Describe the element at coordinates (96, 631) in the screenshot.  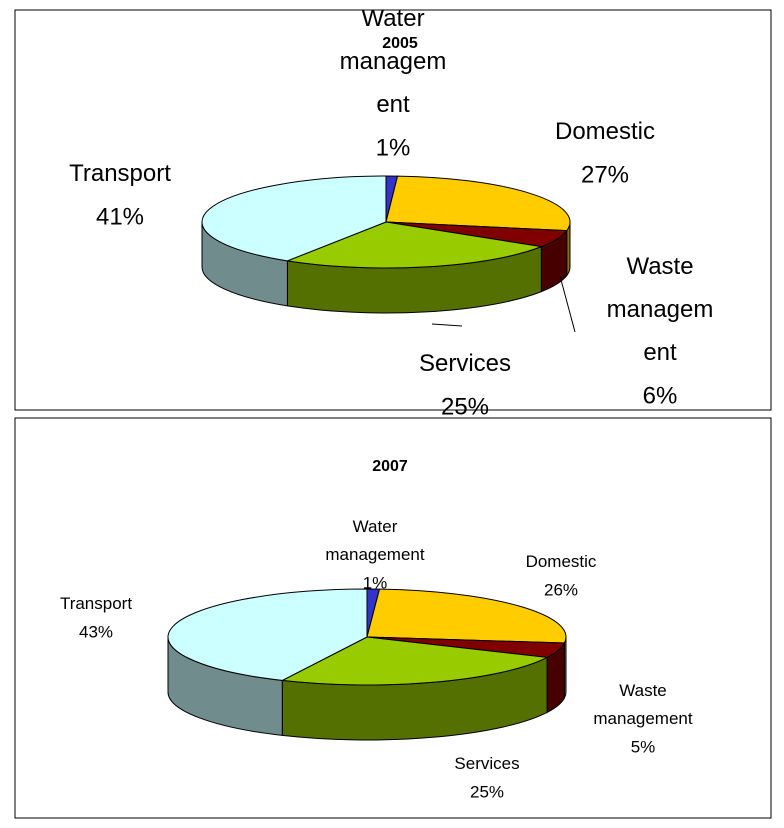
I see `value-label: 43%` at that location.